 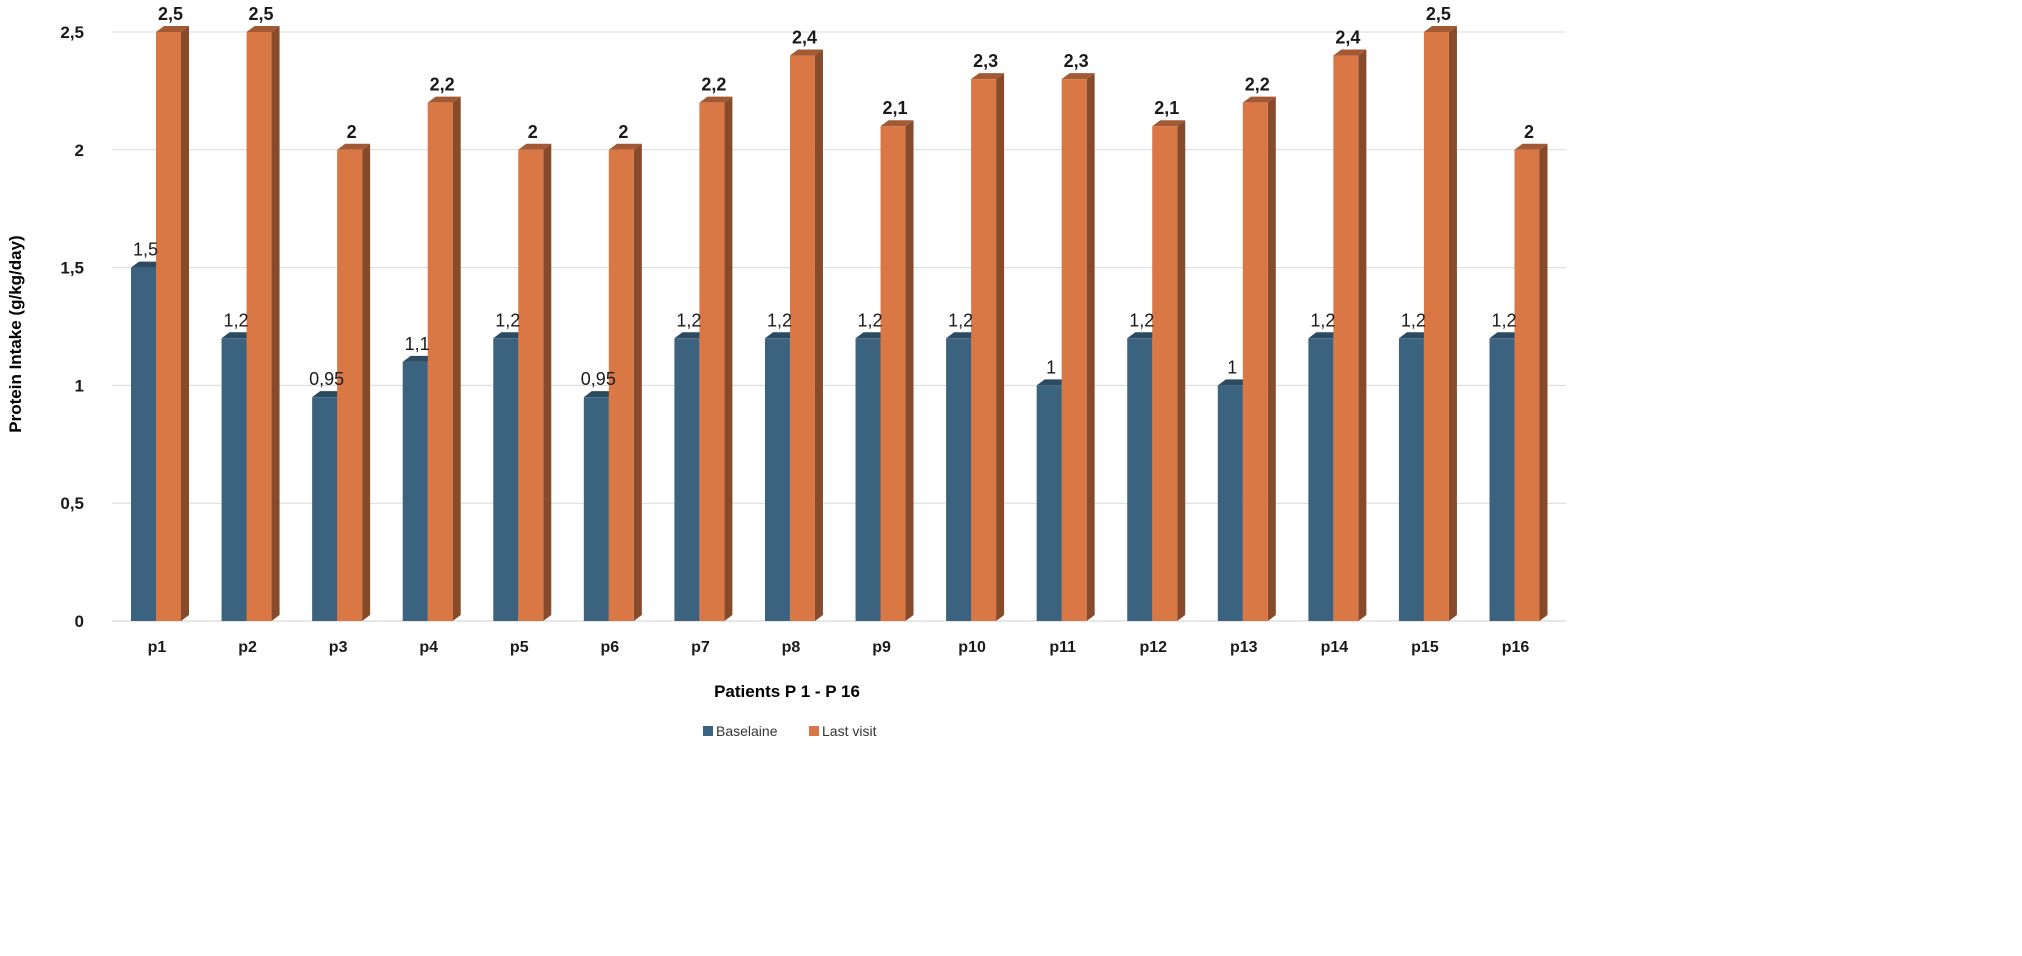 What do you see at coordinates (1347, 38) in the screenshot?
I see `data-label-last-visit-p14: 2,4` at bounding box center [1347, 38].